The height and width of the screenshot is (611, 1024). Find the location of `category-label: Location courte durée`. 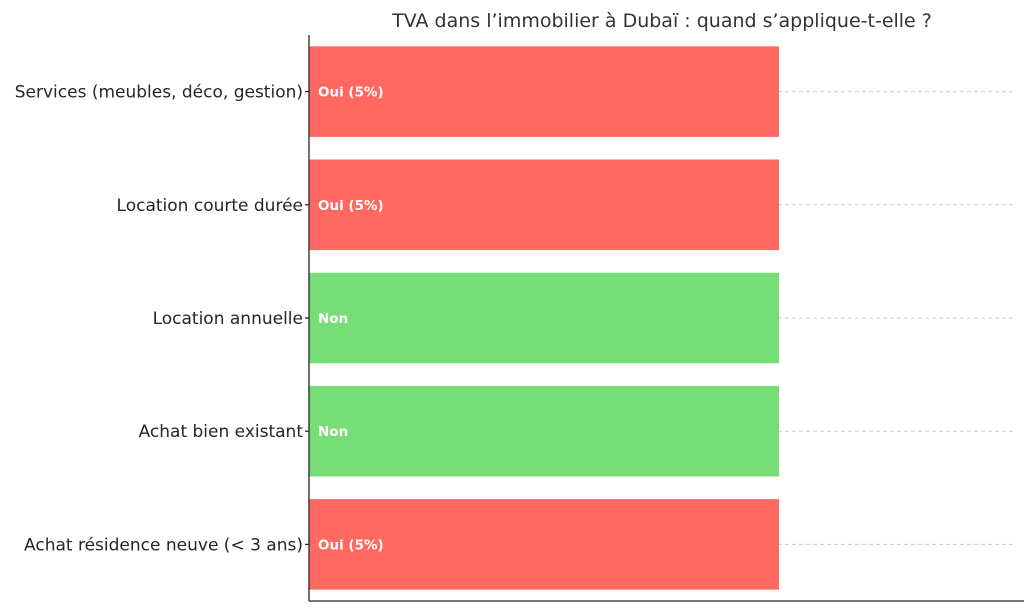

category-label: Location courte durée is located at coordinates (210, 206).